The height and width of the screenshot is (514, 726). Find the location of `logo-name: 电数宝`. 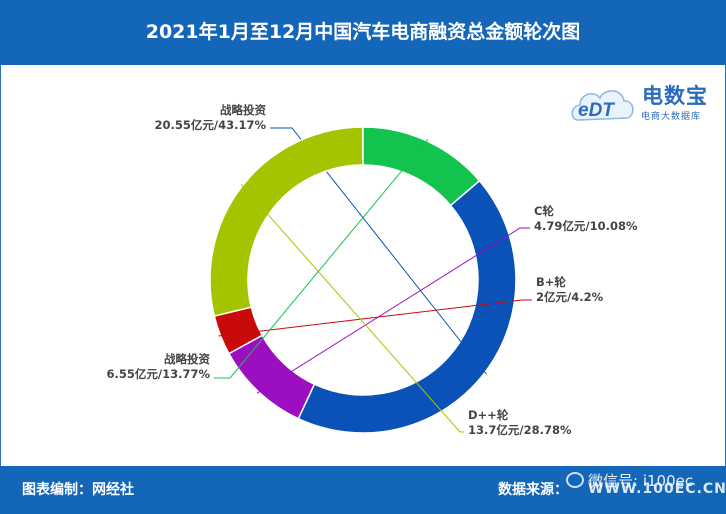

logo-name: 电数宝 is located at coordinates (675, 96).